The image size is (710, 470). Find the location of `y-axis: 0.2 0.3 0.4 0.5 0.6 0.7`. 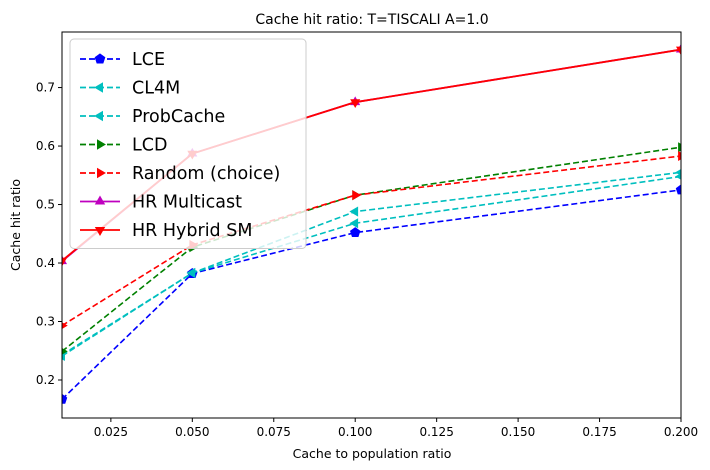

y-axis: 0.2 0.3 0.4 0.5 0.6 0.7 is located at coordinates (49, 234).